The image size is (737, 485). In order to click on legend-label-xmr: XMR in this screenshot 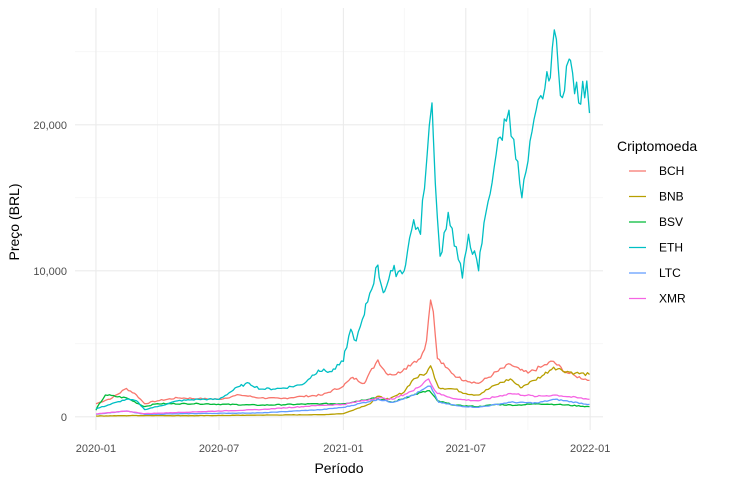, I will do `click(672, 299)`.